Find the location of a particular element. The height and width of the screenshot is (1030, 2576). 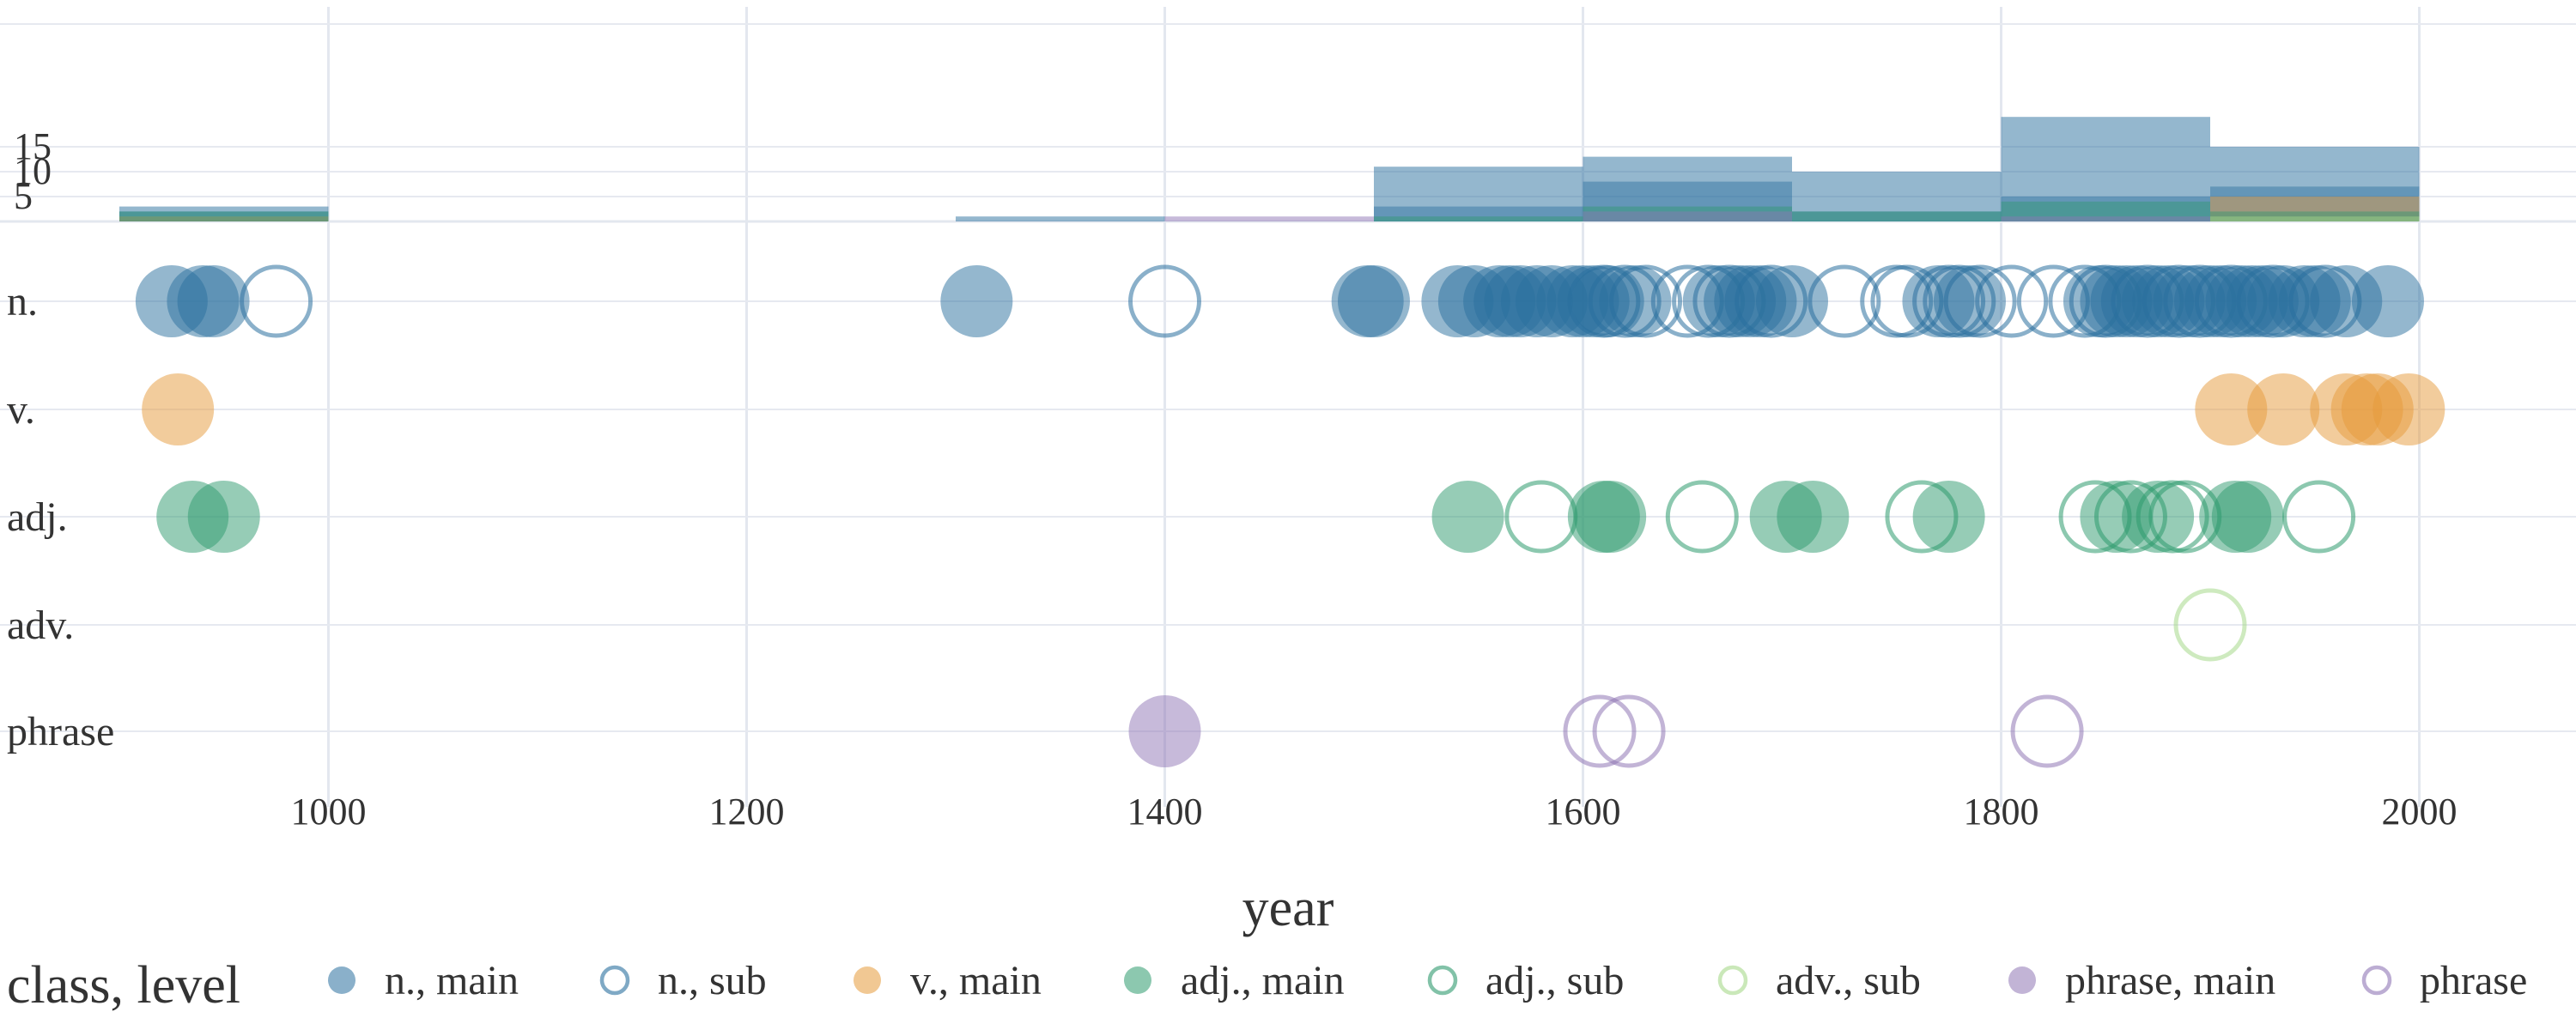

point-adv-sub is located at coordinates (2210, 625).